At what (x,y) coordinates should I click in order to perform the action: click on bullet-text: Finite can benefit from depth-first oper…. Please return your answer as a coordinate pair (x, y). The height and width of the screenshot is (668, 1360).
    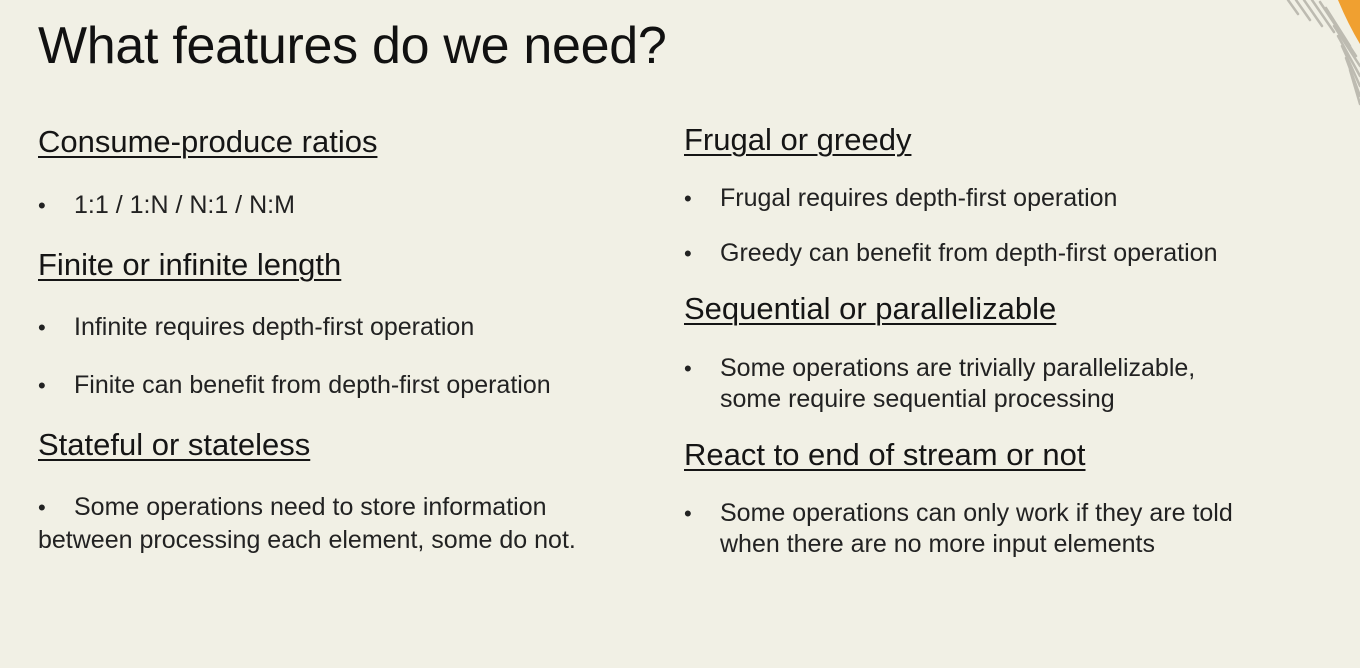
    Looking at the image, I should click on (312, 385).